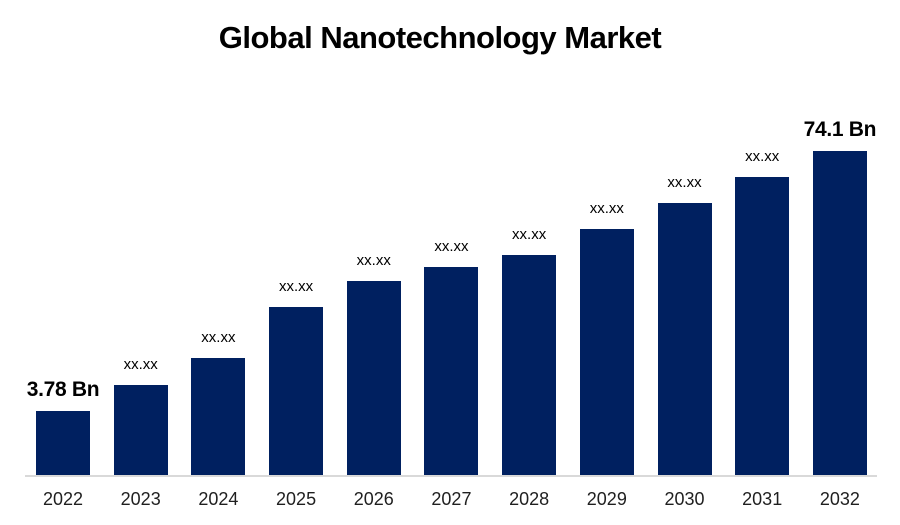  I want to click on chart-title: Global Nanotechnology Market, so click(440, 37).